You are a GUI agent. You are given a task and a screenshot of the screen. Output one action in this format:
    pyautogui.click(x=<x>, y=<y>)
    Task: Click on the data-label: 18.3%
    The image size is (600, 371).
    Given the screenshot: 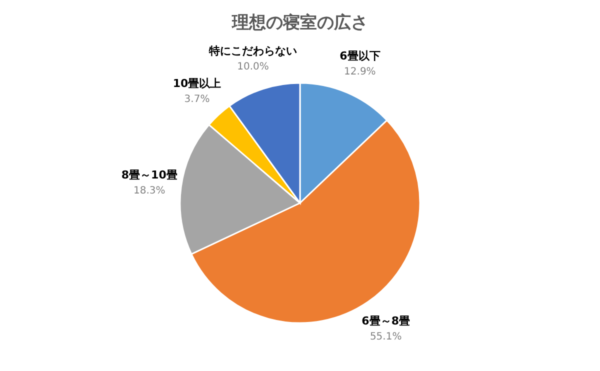 What is the action you would take?
    pyautogui.click(x=149, y=191)
    